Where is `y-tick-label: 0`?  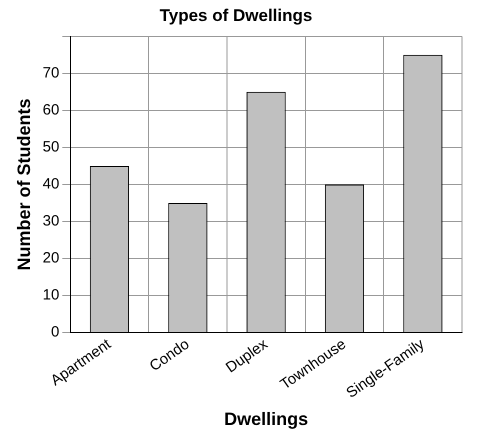
y-tick-label: 0 is located at coordinates (55, 332).